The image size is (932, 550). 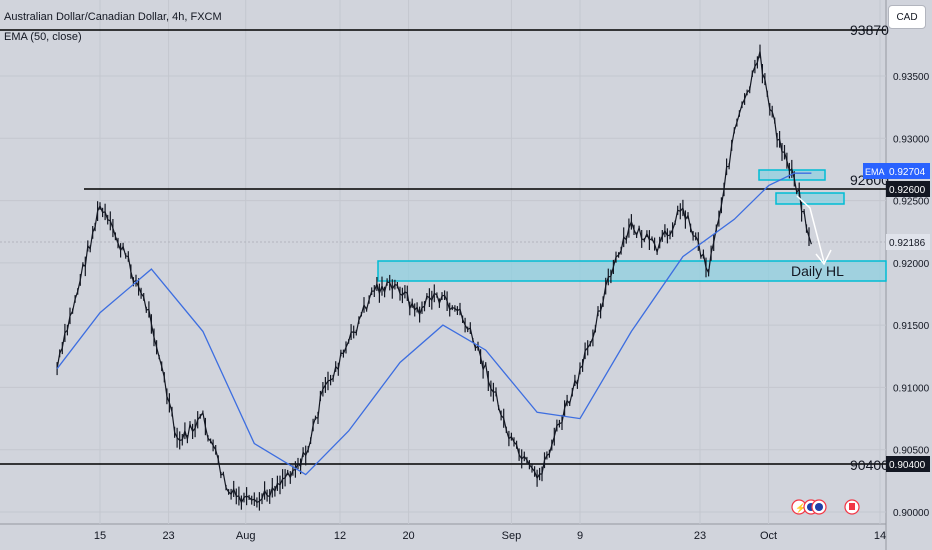 I want to click on time-tick-label: Sep, so click(x=512, y=536).